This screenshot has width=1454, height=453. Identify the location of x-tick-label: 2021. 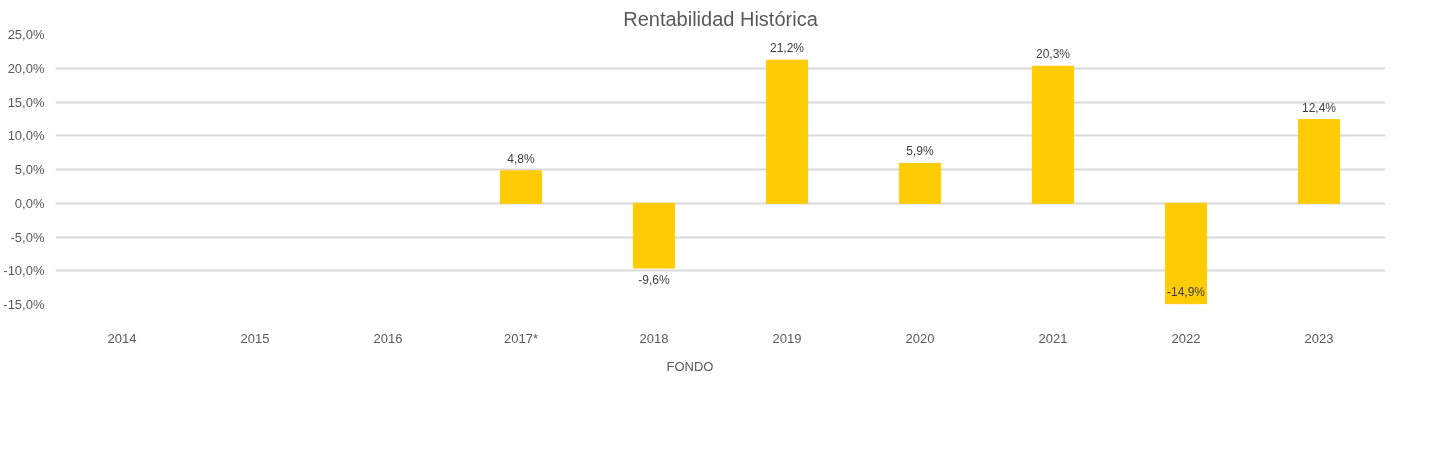
(1053, 338).